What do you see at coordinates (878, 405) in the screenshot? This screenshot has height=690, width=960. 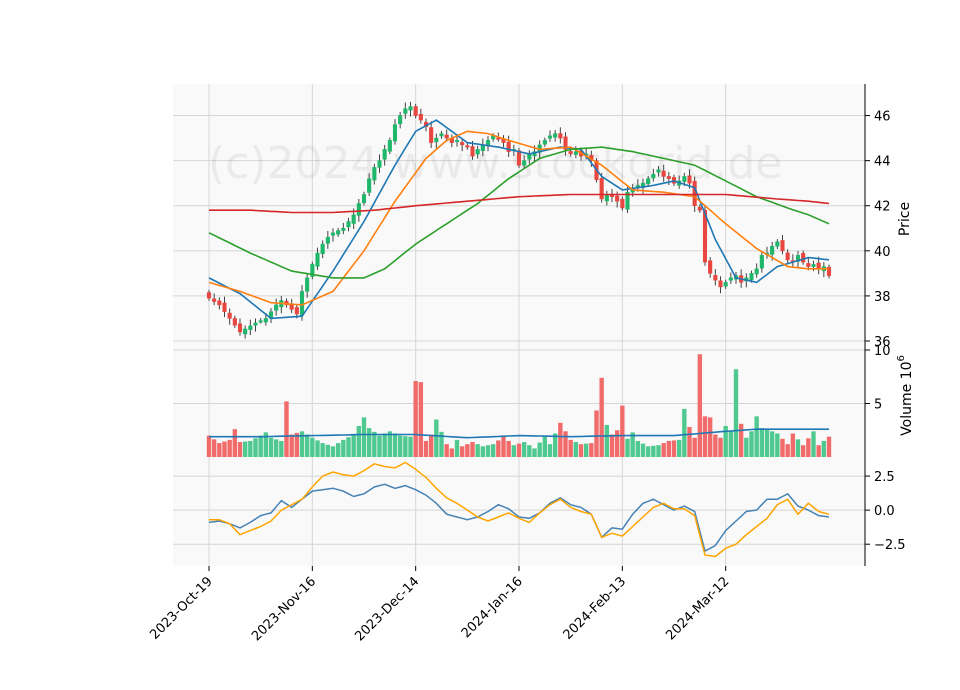 I see `volume-y-tick-label: 5` at bounding box center [878, 405].